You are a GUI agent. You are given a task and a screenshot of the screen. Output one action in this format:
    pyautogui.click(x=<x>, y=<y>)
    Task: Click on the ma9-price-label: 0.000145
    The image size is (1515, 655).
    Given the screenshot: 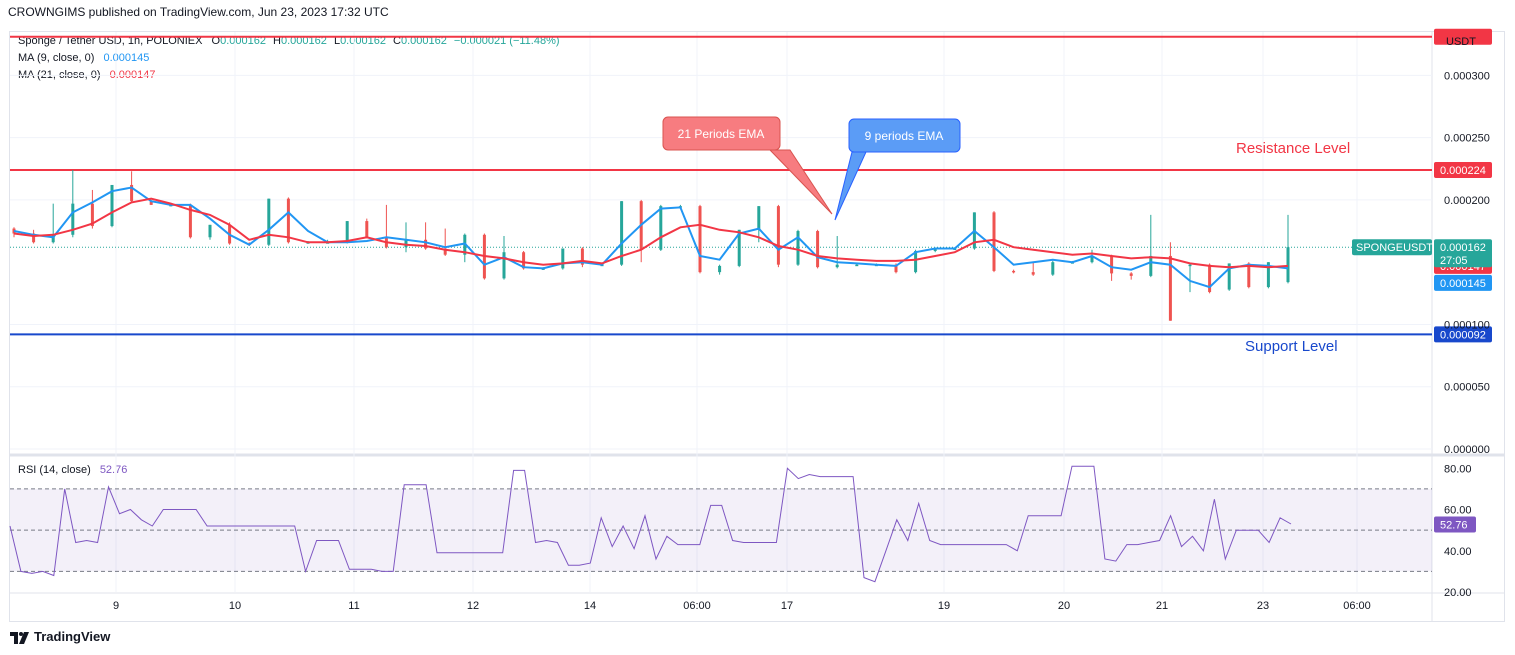 What is the action you would take?
    pyautogui.click(x=1463, y=284)
    